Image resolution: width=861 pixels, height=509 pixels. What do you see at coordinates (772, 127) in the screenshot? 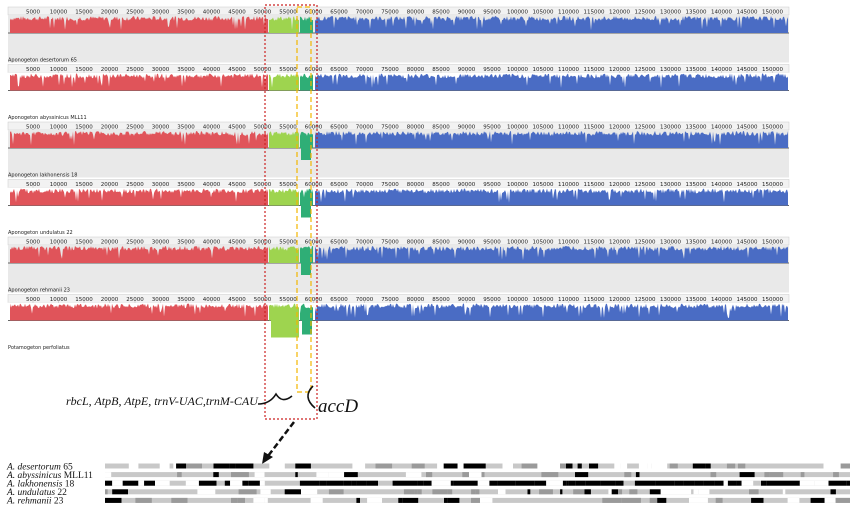
I see `ruler-tick-label: 150000` at bounding box center [772, 127].